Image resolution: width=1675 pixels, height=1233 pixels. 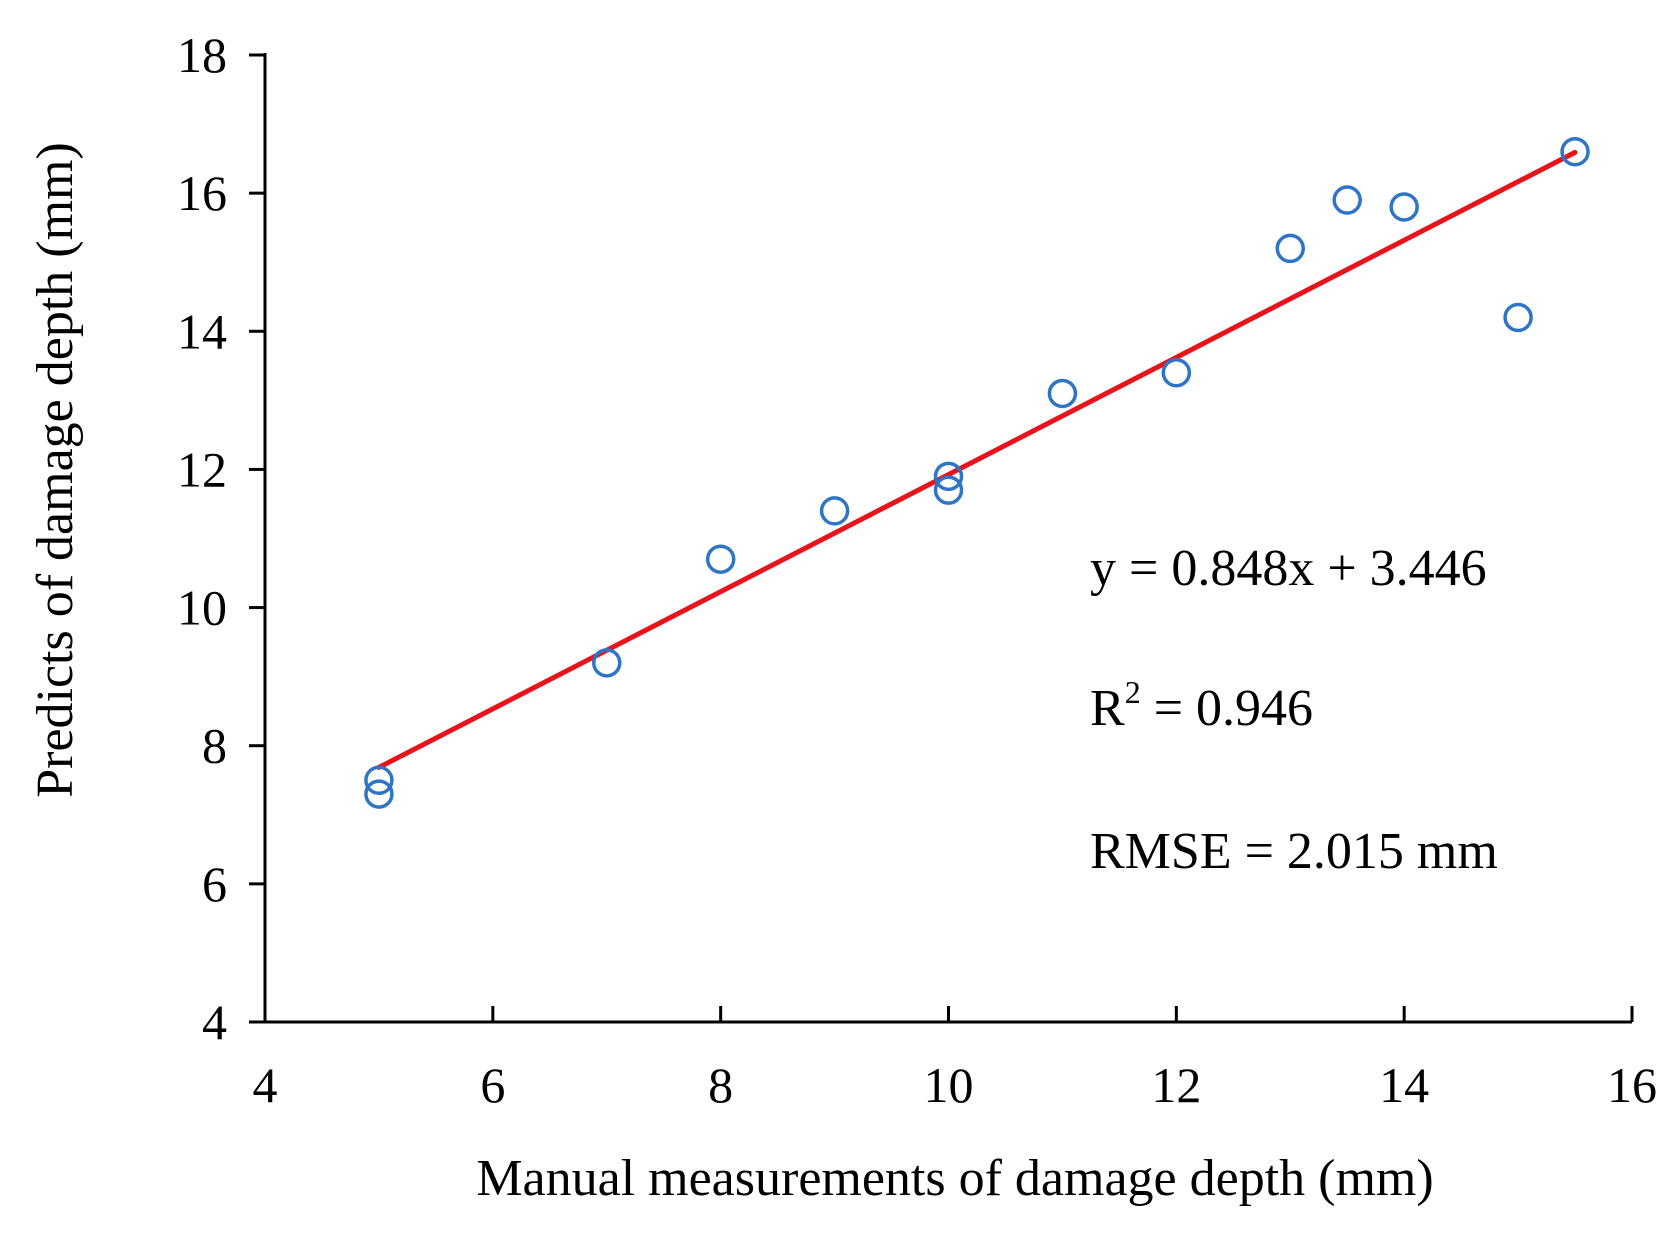 What do you see at coordinates (214, 746) in the screenshot?
I see `y-tick-label: 8` at bounding box center [214, 746].